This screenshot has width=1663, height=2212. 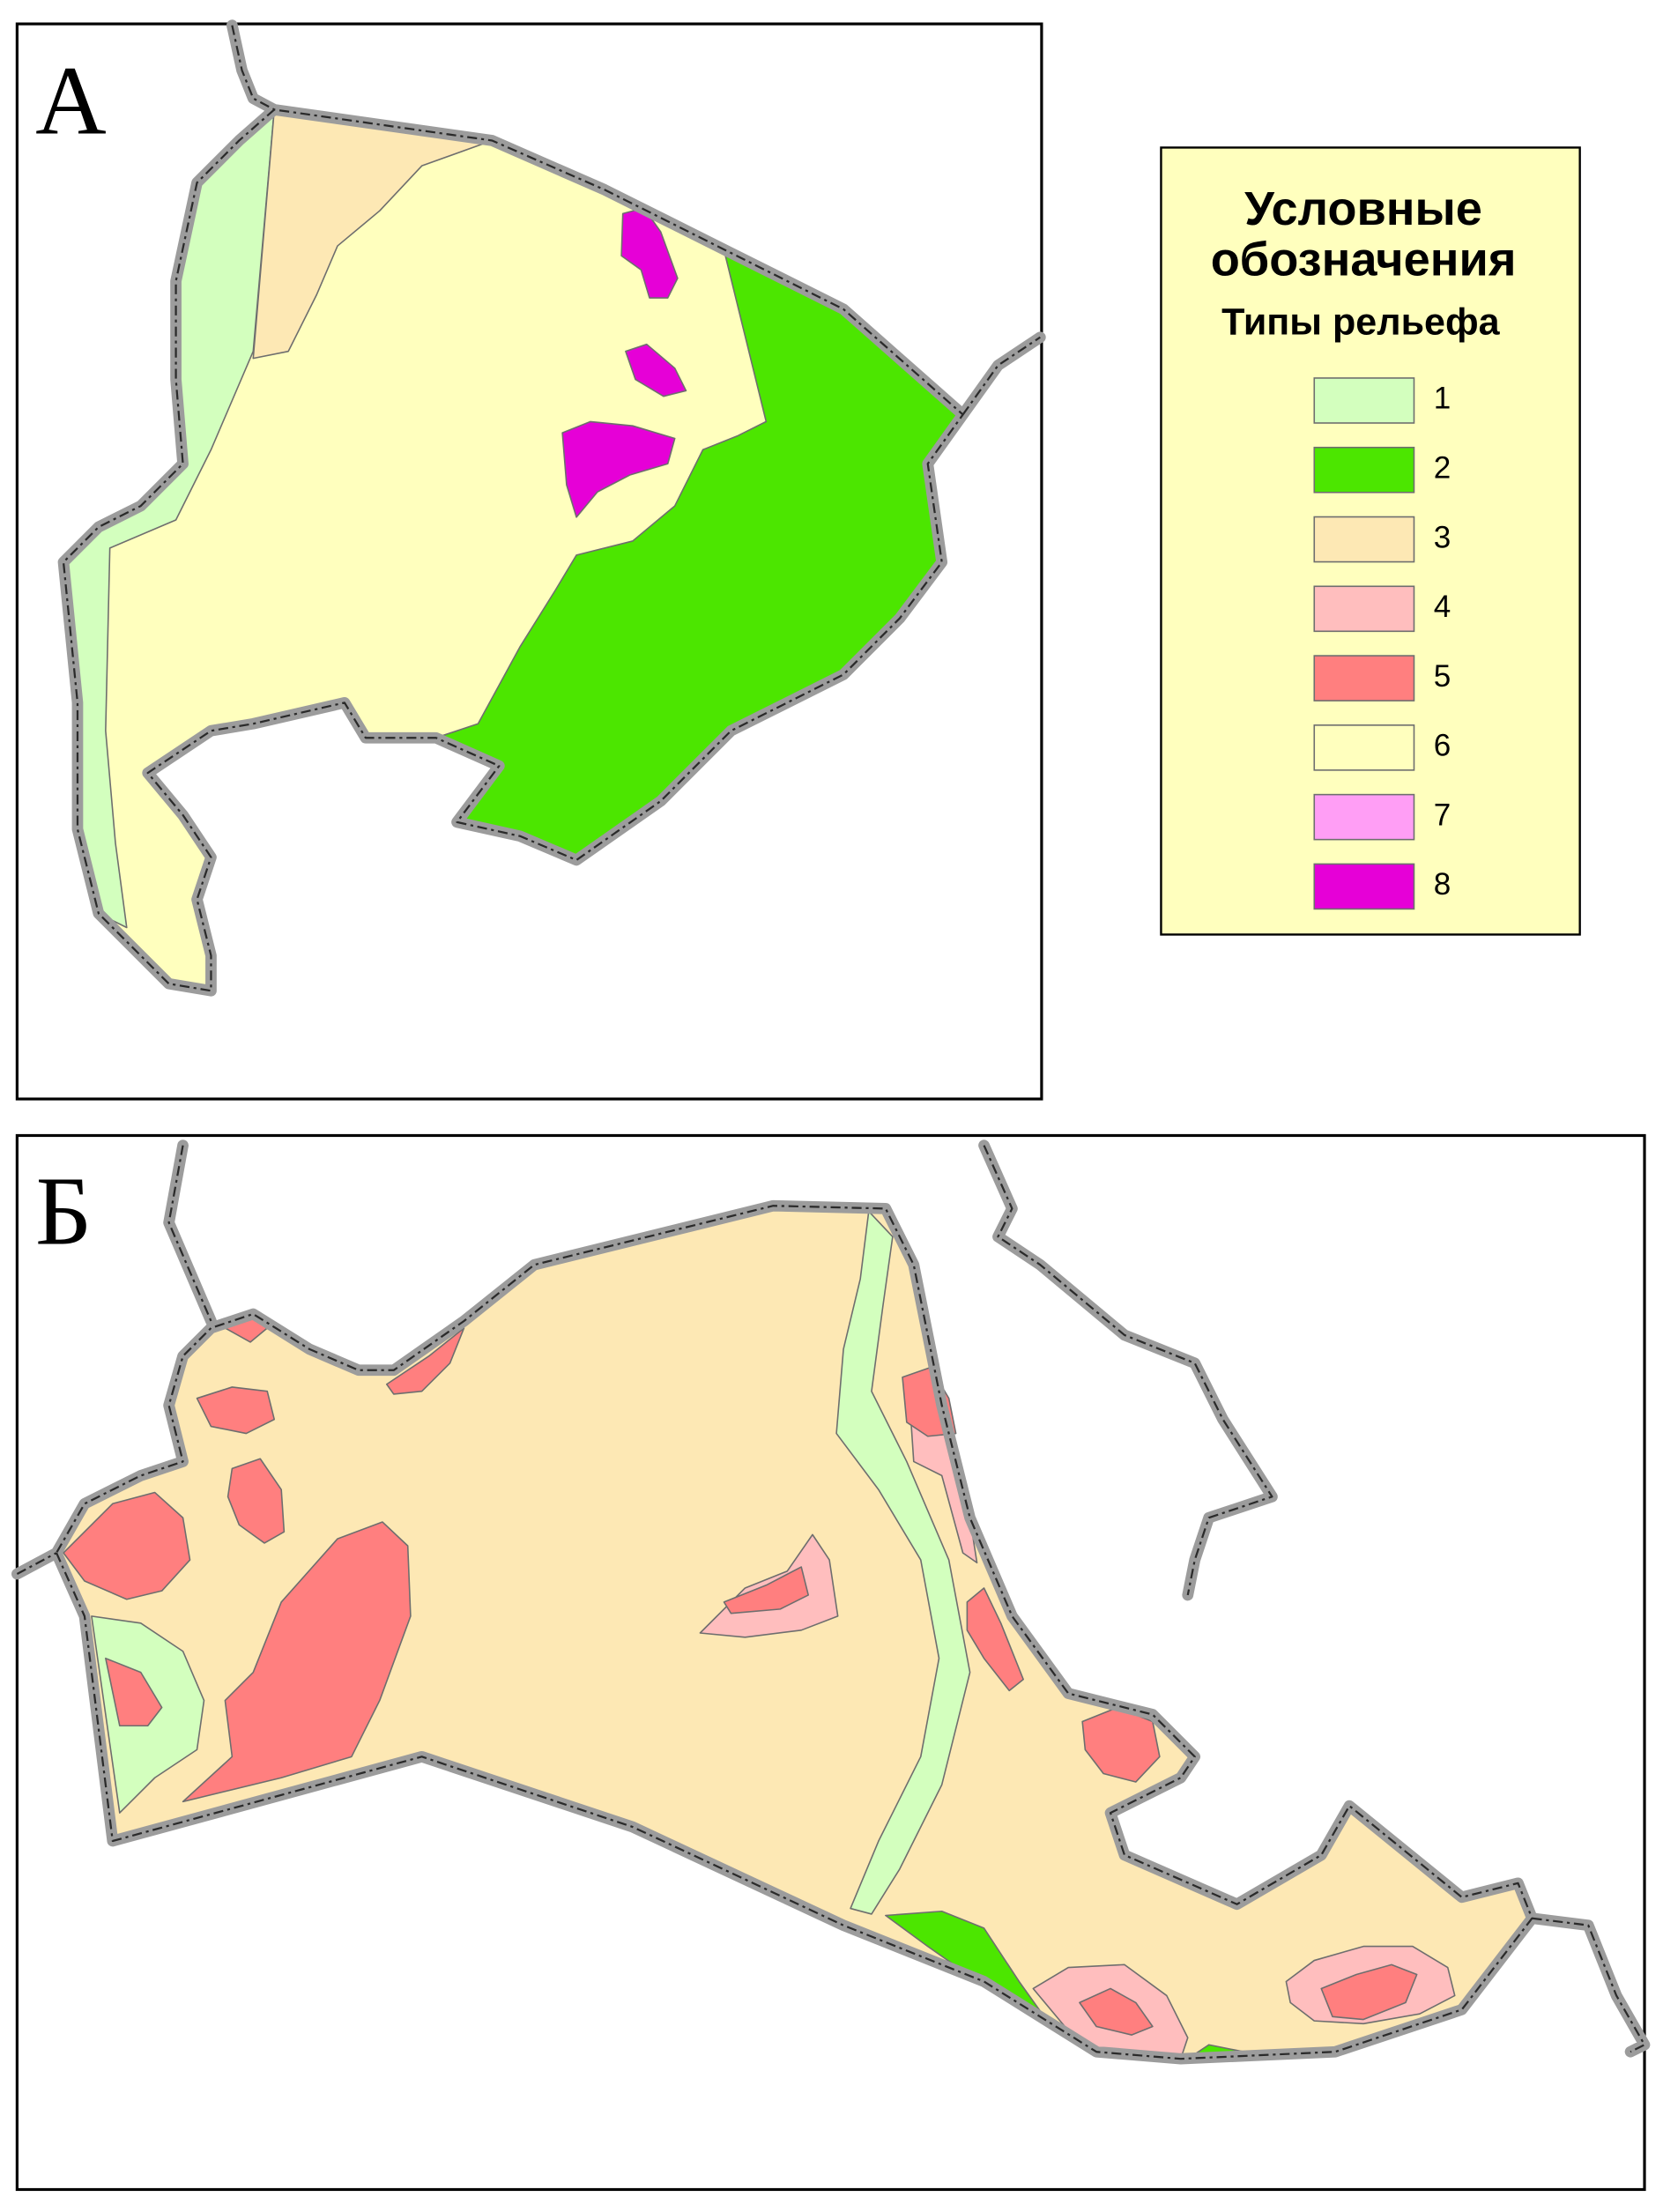 What do you see at coordinates (1442, 815) in the screenshot?
I see `legend-label: 7` at bounding box center [1442, 815].